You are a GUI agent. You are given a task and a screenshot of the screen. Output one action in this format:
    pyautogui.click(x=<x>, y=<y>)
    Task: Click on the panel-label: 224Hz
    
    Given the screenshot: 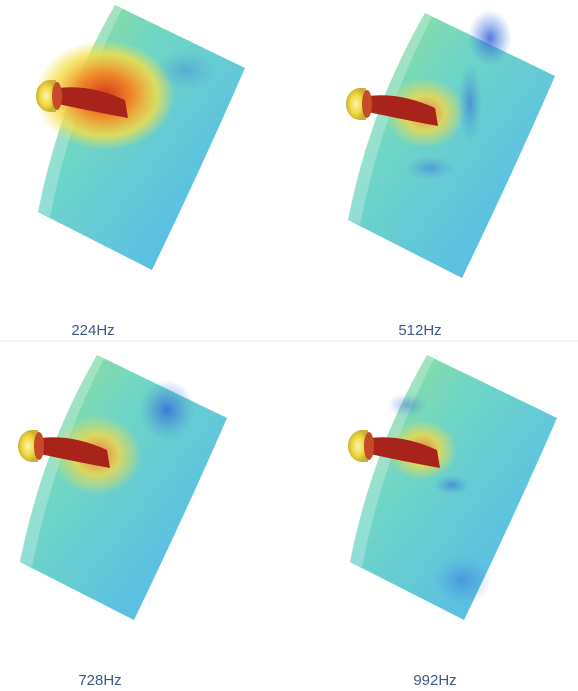 What is the action you would take?
    pyautogui.click(x=92, y=330)
    